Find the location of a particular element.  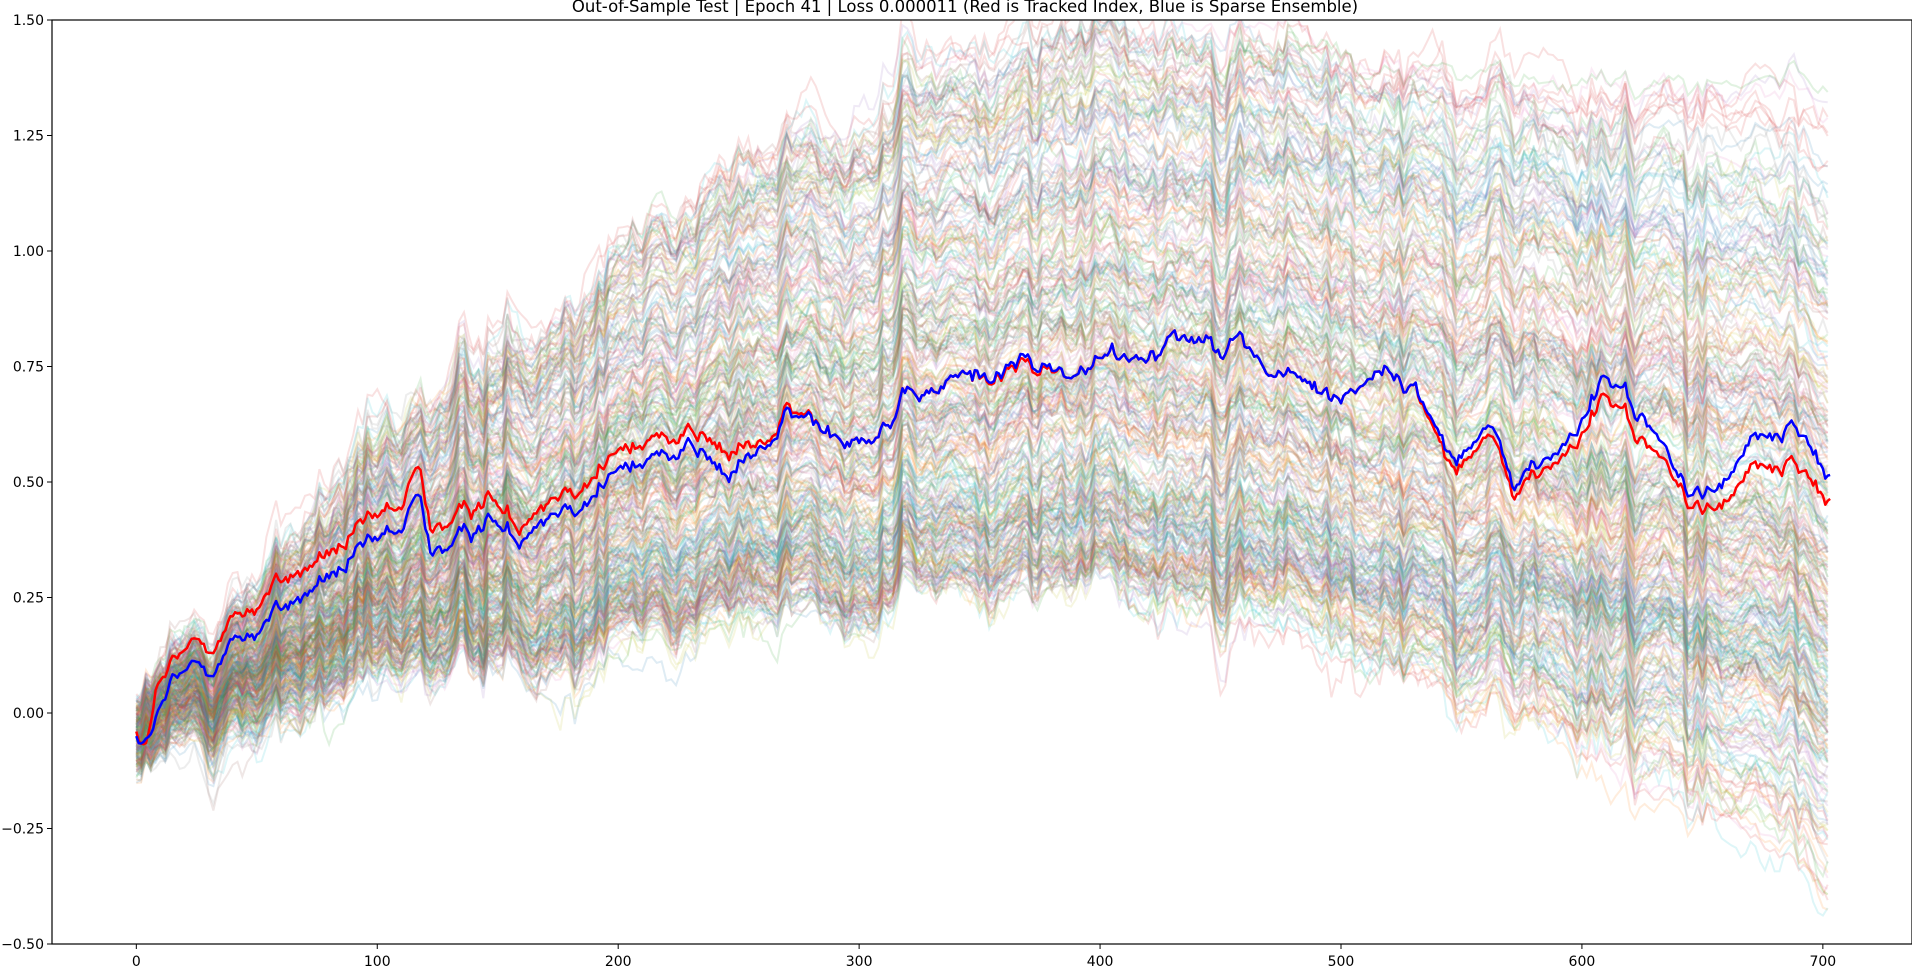

y-tick-label: −0.25 is located at coordinates (22, 830).